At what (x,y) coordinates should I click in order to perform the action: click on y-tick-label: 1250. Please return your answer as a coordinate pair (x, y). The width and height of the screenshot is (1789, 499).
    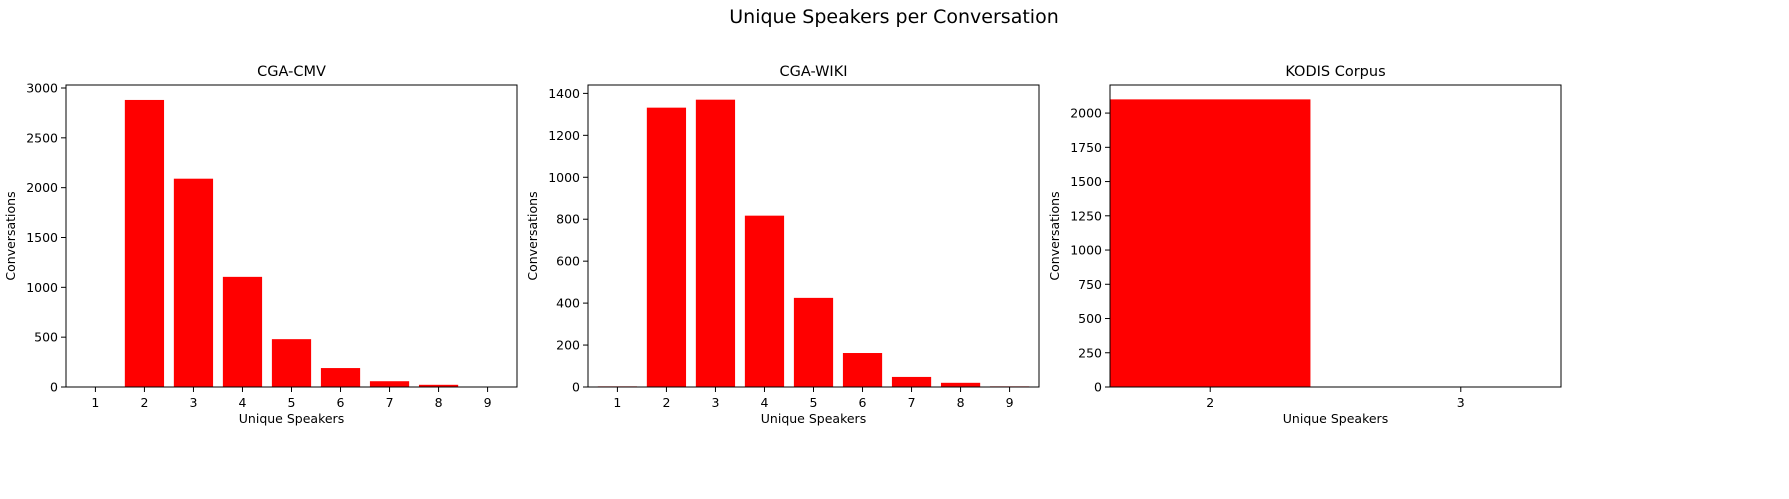
    Looking at the image, I should click on (1086, 215).